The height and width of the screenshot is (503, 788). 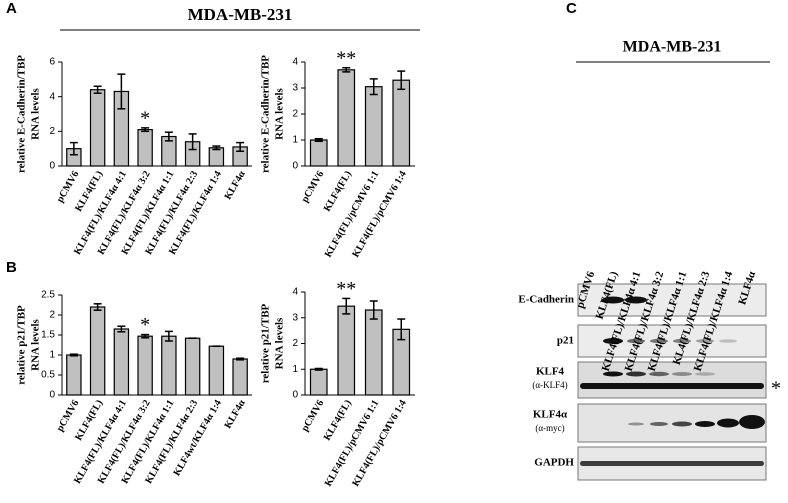 I want to click on blot-antibody: (α-myc), so click(x=549, y=428).